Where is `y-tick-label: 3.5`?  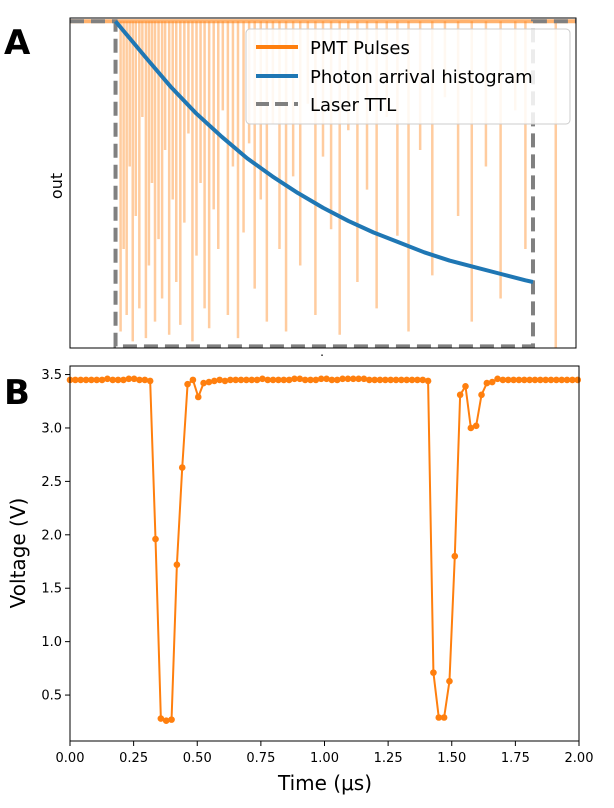 y-tick-label: 3.5 is located at coordinates (51, 375).